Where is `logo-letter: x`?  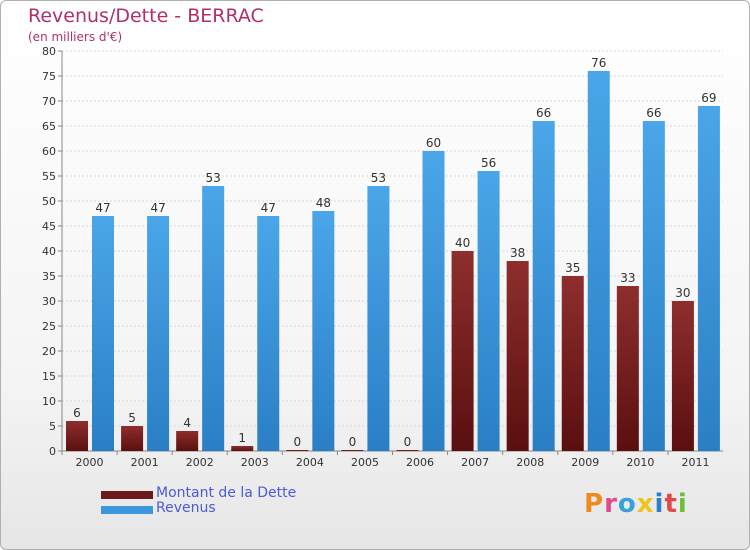 logo-letter: x is located at coordinates (645, 504).